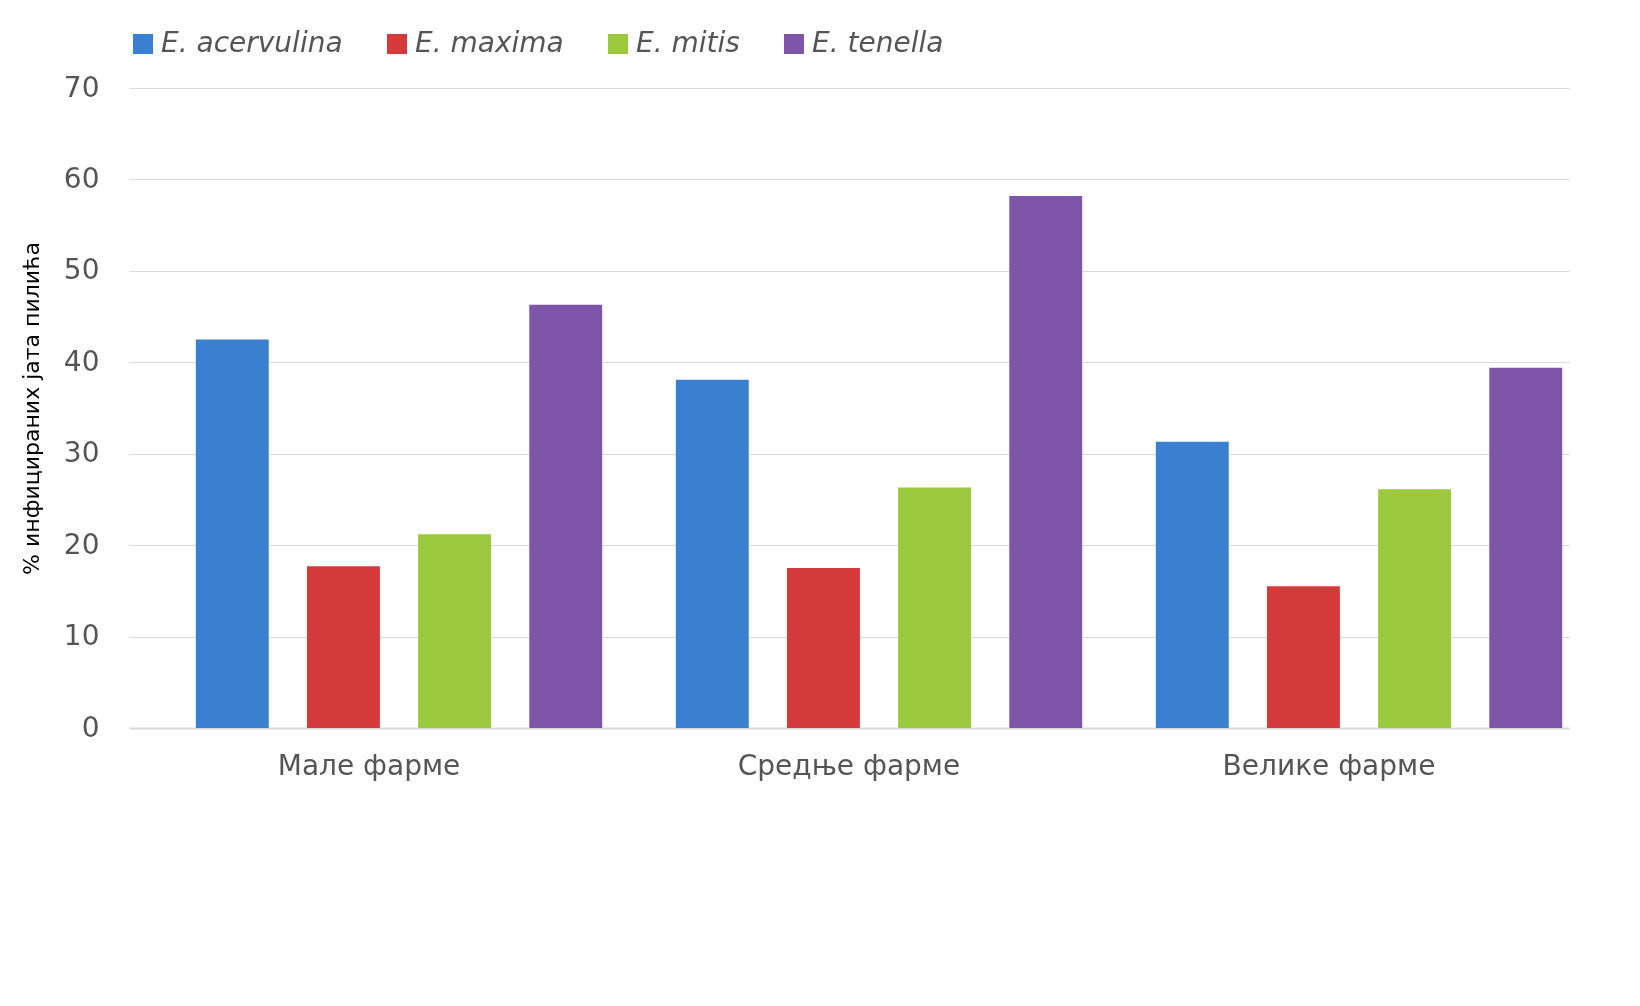 This screenshot has width=1640, height=1006. Describe the element at coordinates (90, 727) in the screenshot. I see `y-tick-label: 0` at that location.